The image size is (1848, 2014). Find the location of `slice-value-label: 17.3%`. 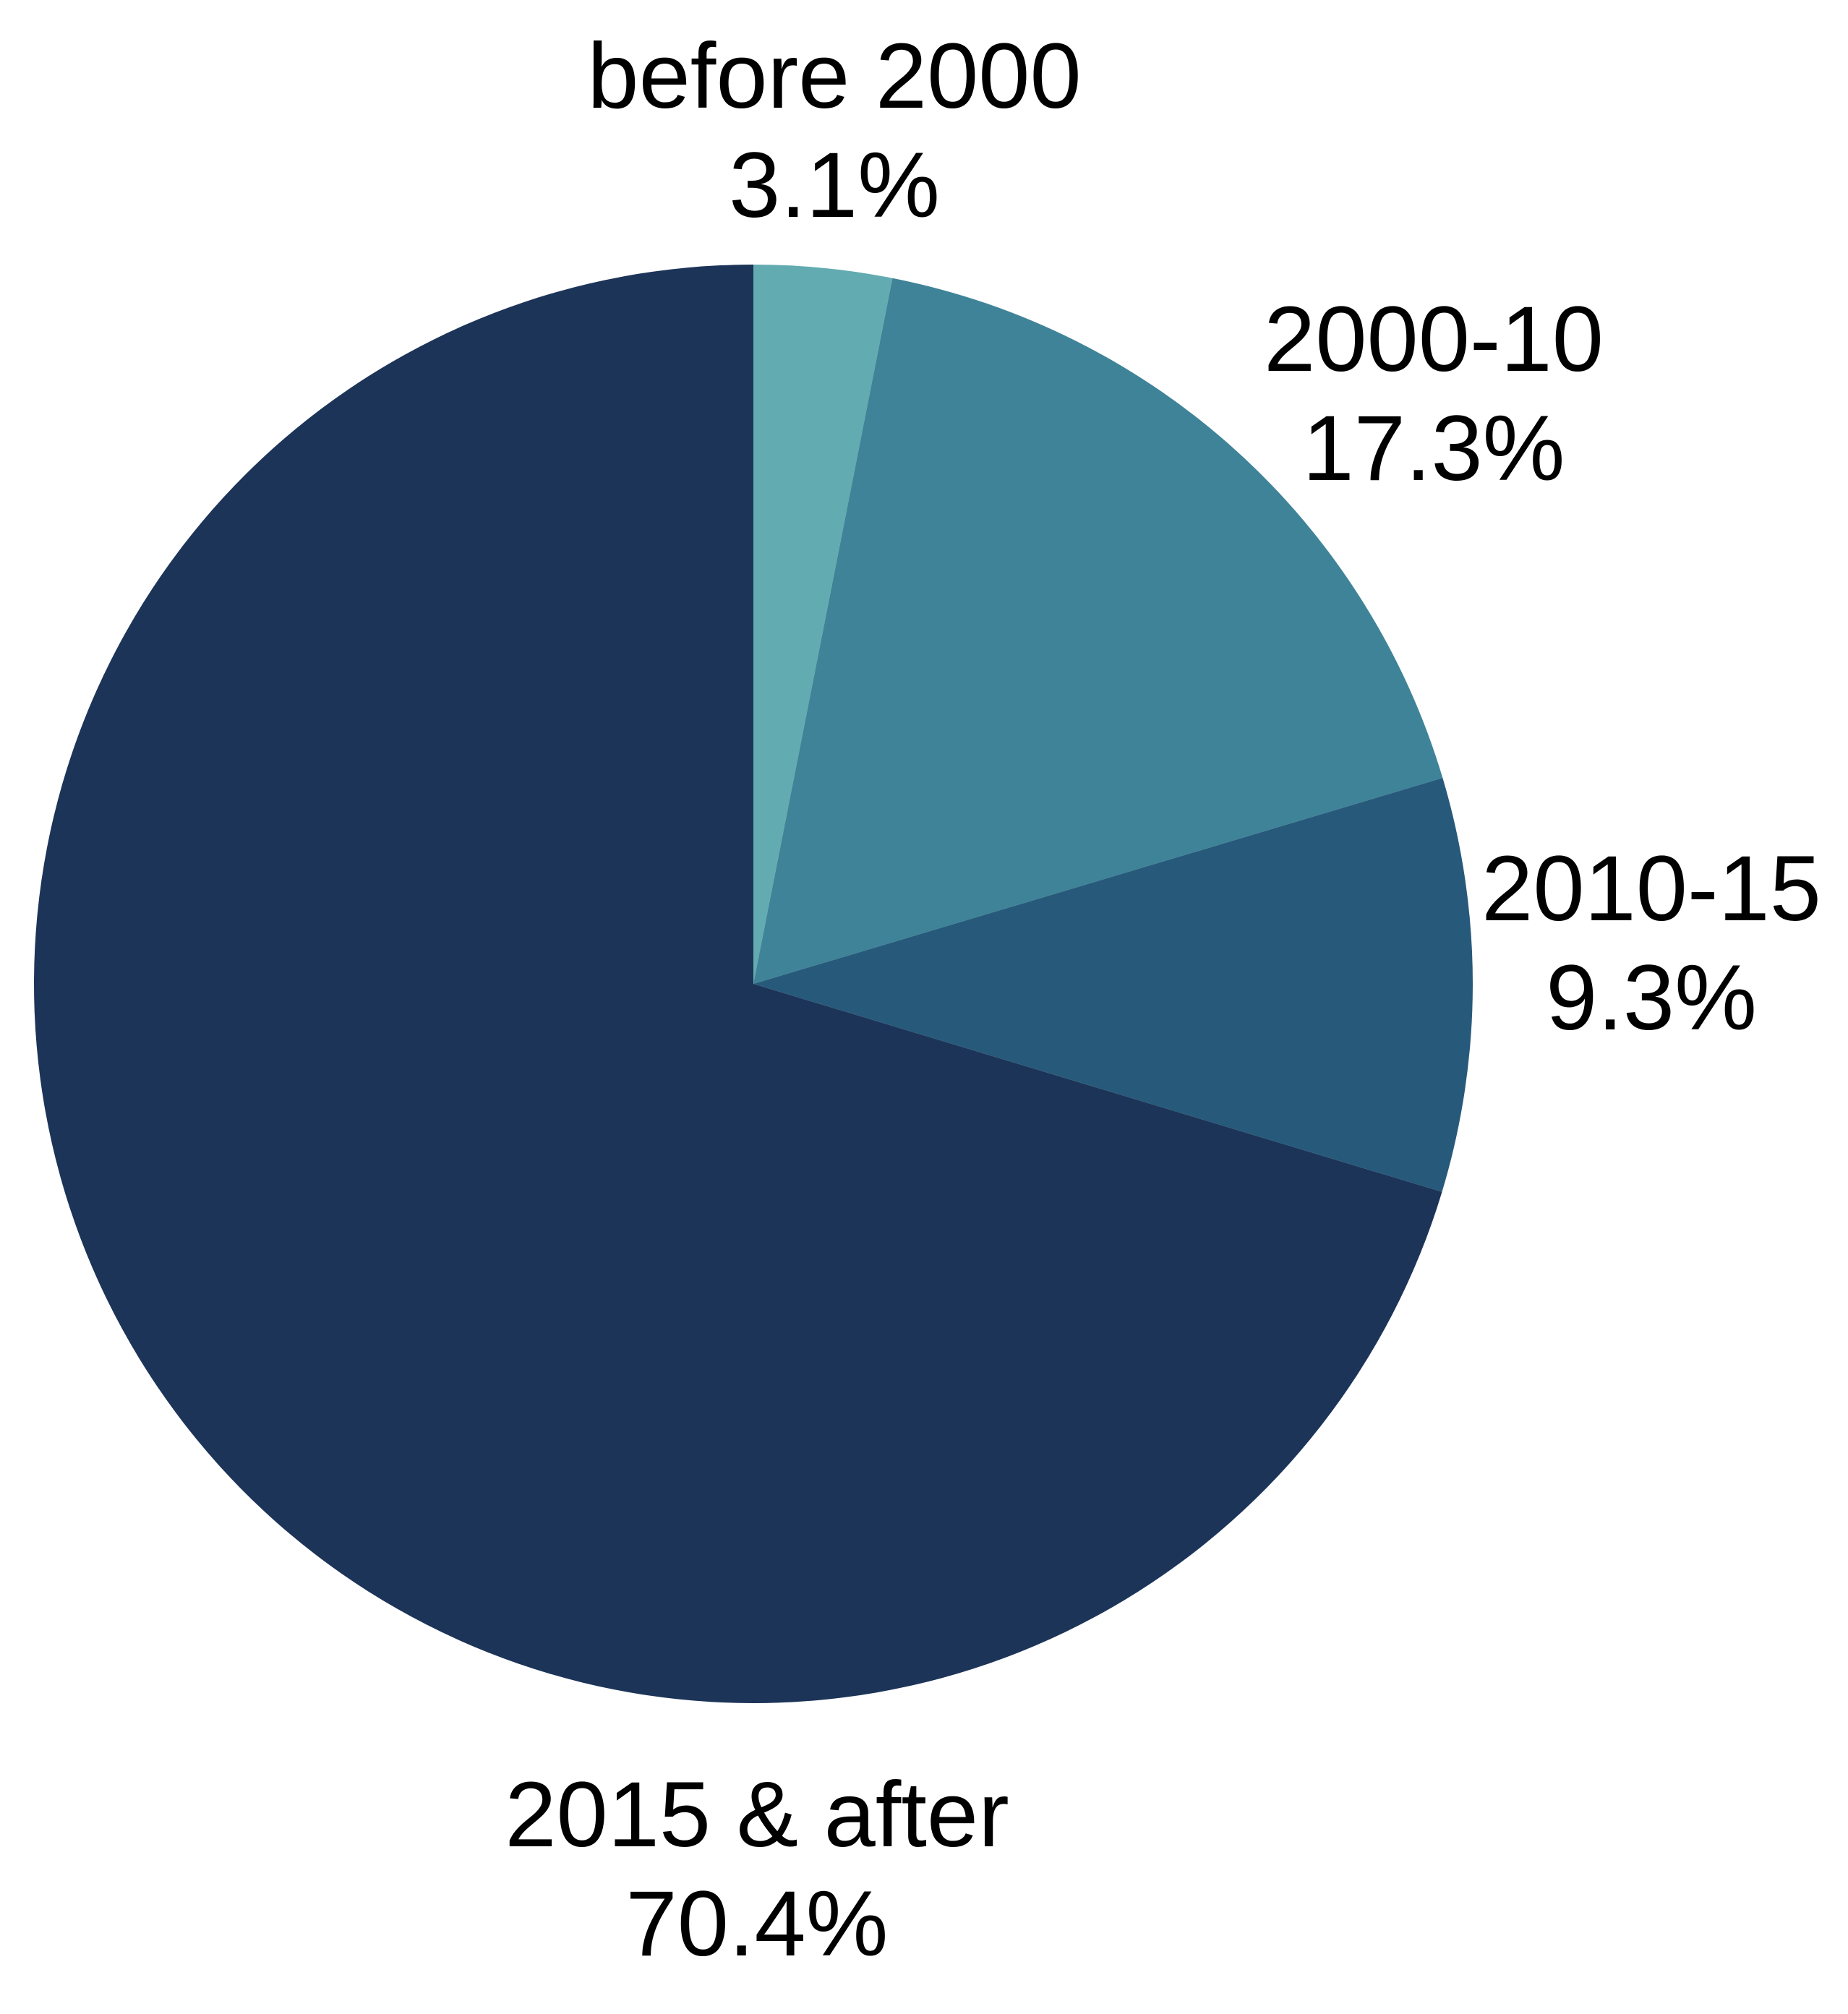

slice-value-label: 17.3% is located at coordinates (1434, 449).